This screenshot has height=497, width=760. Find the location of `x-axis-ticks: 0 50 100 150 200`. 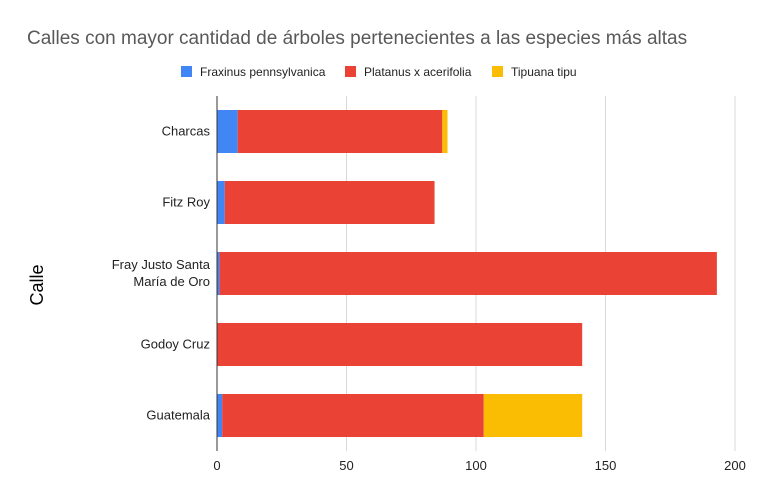

x-axis-ticks: 0 50 100 150 200 is located at coordinates (479, 465).